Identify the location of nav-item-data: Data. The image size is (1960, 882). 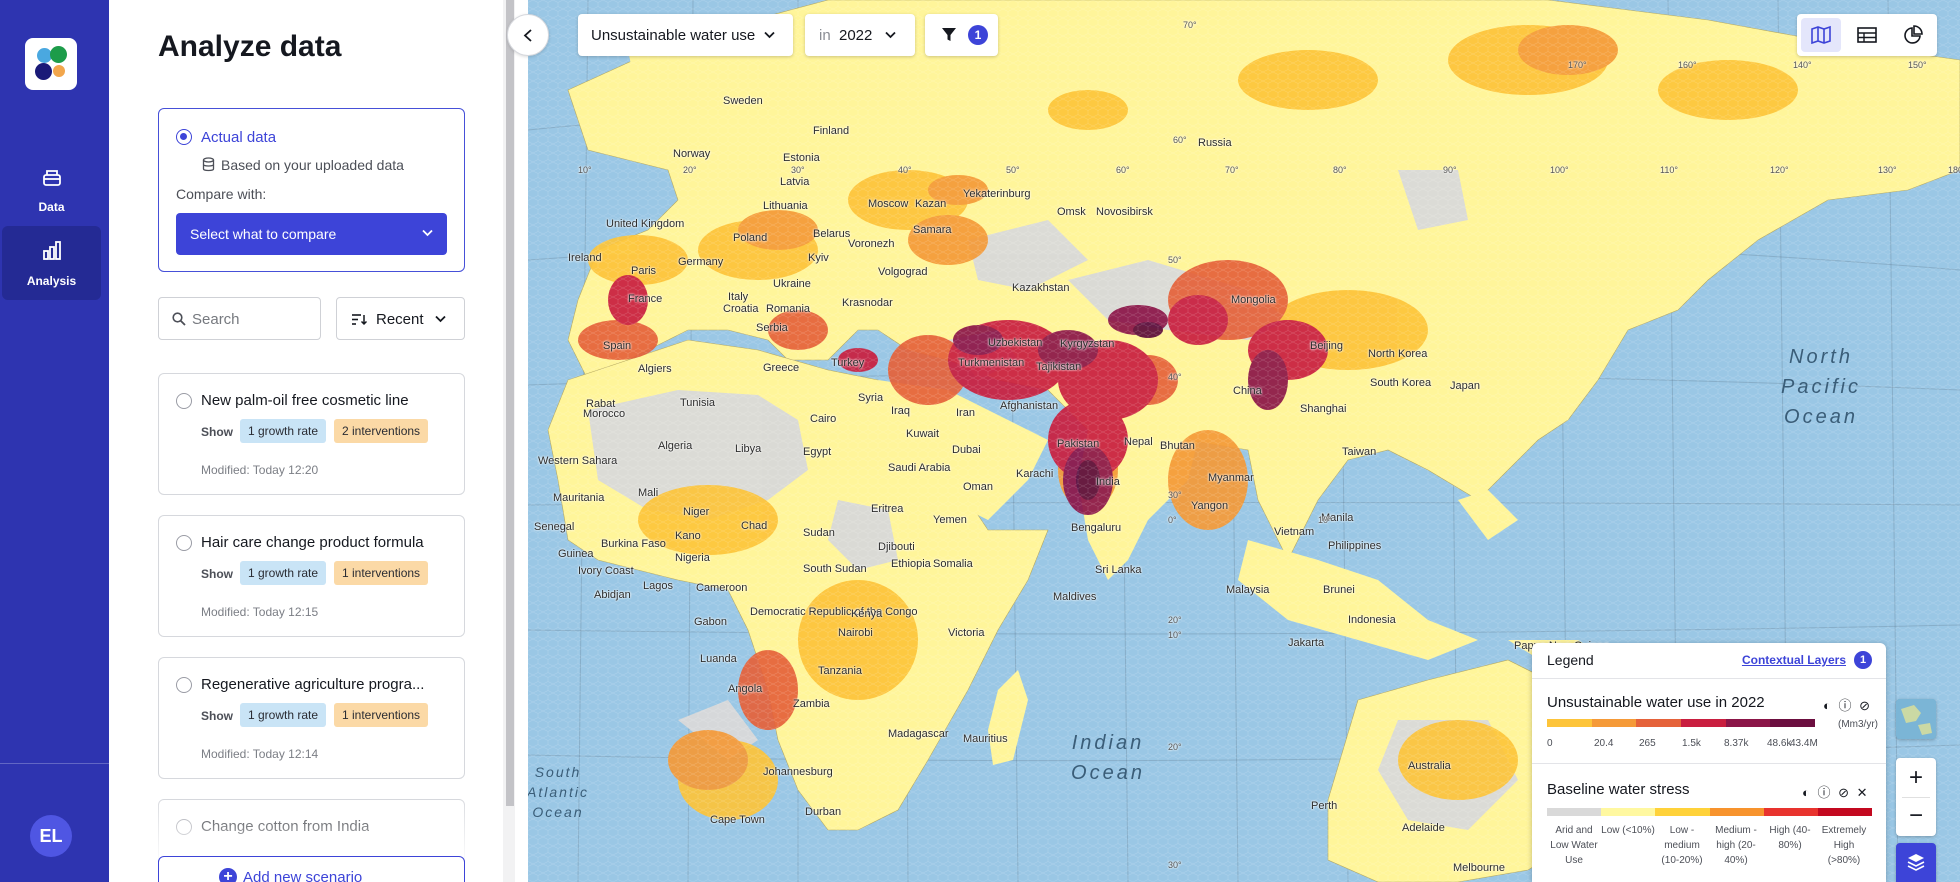
(51, 189).